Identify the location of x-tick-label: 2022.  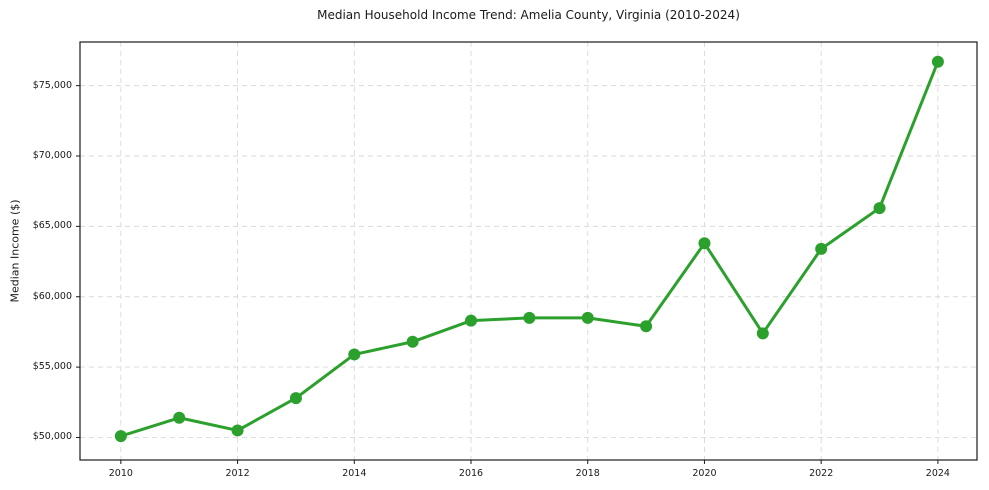
(821, 473).